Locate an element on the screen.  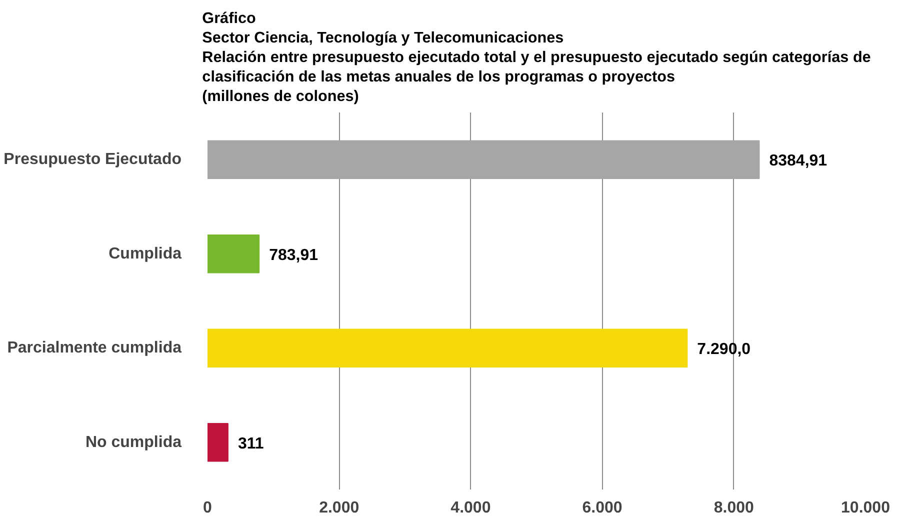
x-tick-label: 2.000 is located at coordinates (339, 508).